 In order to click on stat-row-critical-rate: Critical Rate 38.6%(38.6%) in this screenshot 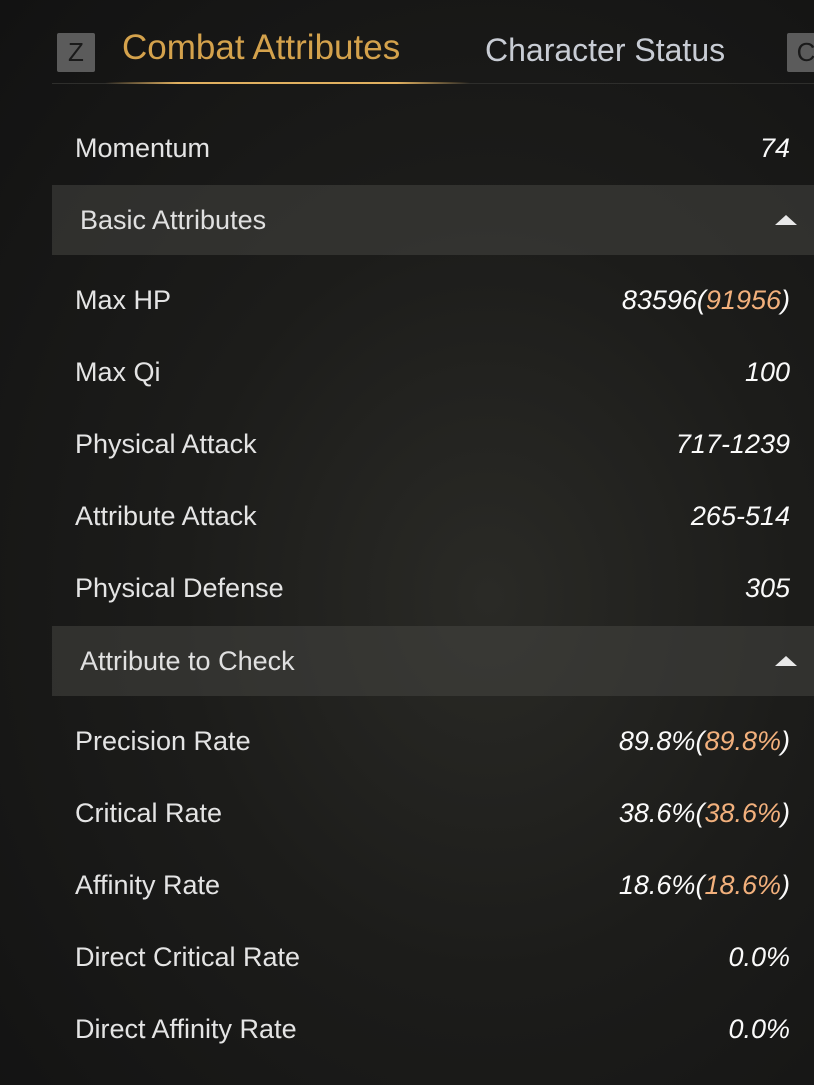, I will do `click(433, 813)`.